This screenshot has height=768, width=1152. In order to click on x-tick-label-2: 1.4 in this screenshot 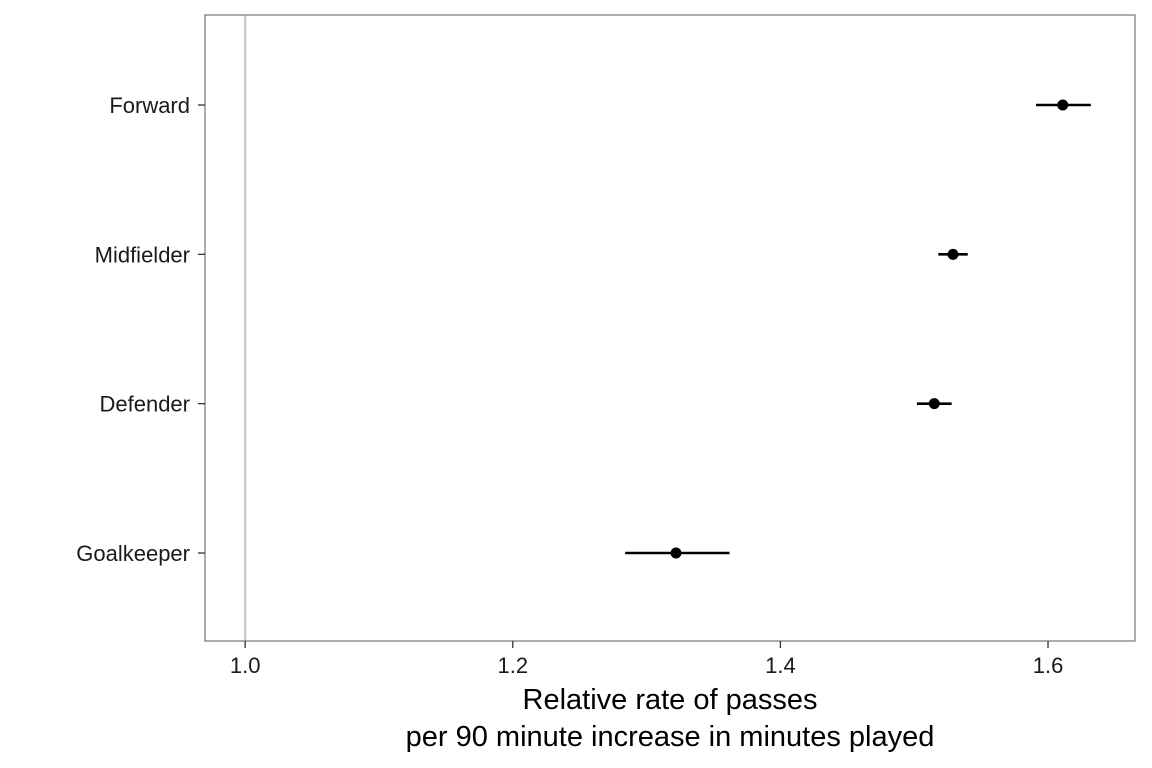, I will do `click(780, 665)`.